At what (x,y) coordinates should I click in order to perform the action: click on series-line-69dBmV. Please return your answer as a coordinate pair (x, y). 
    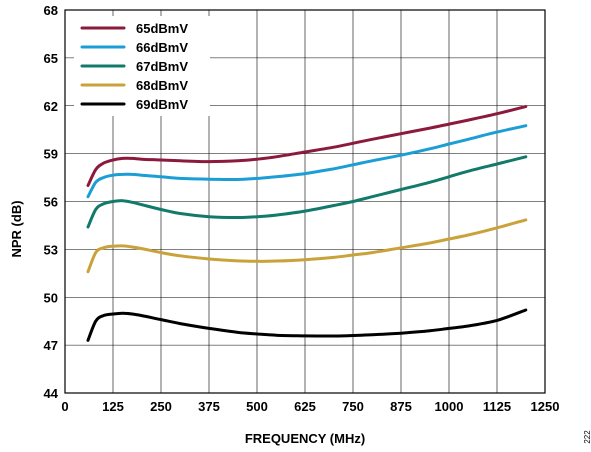
    Looking at the image, I should click on (307, 325).